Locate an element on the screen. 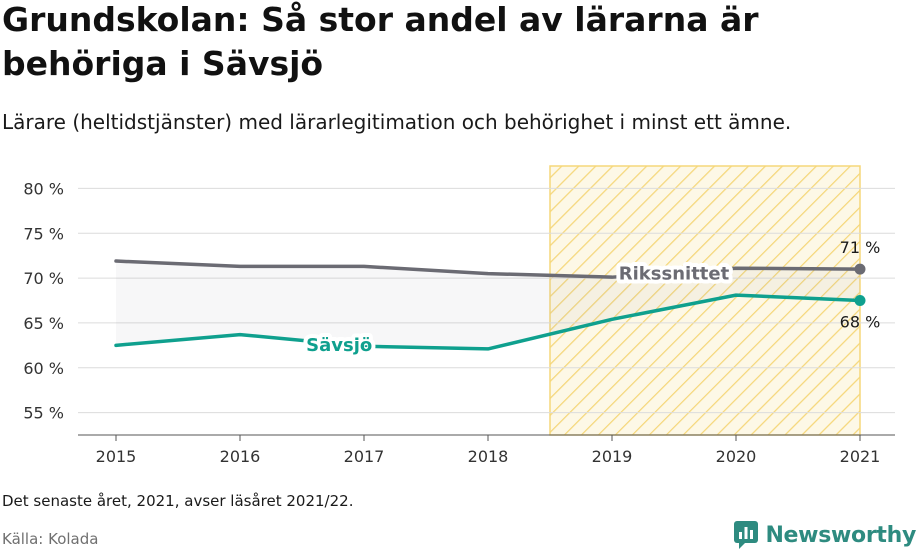 This screenshot has width=920, height=552. y-tick-label: 75 % is located at coordinates (43, 233).